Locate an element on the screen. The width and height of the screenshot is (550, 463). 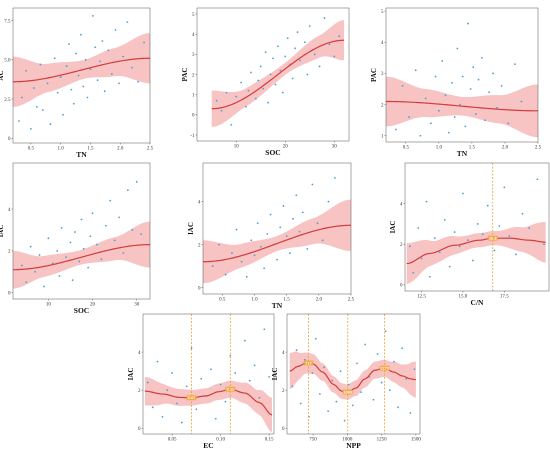
x-tick-label: 2.0 is located at coordinates (120, 149).